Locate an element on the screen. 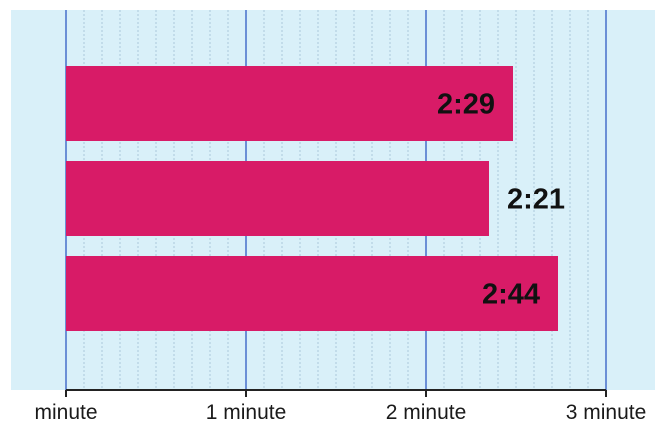 Image resolution: width=662 pixels, height=427 pixels. x-axis-tick-label: 1 minute is located at coordinates (246, 412).